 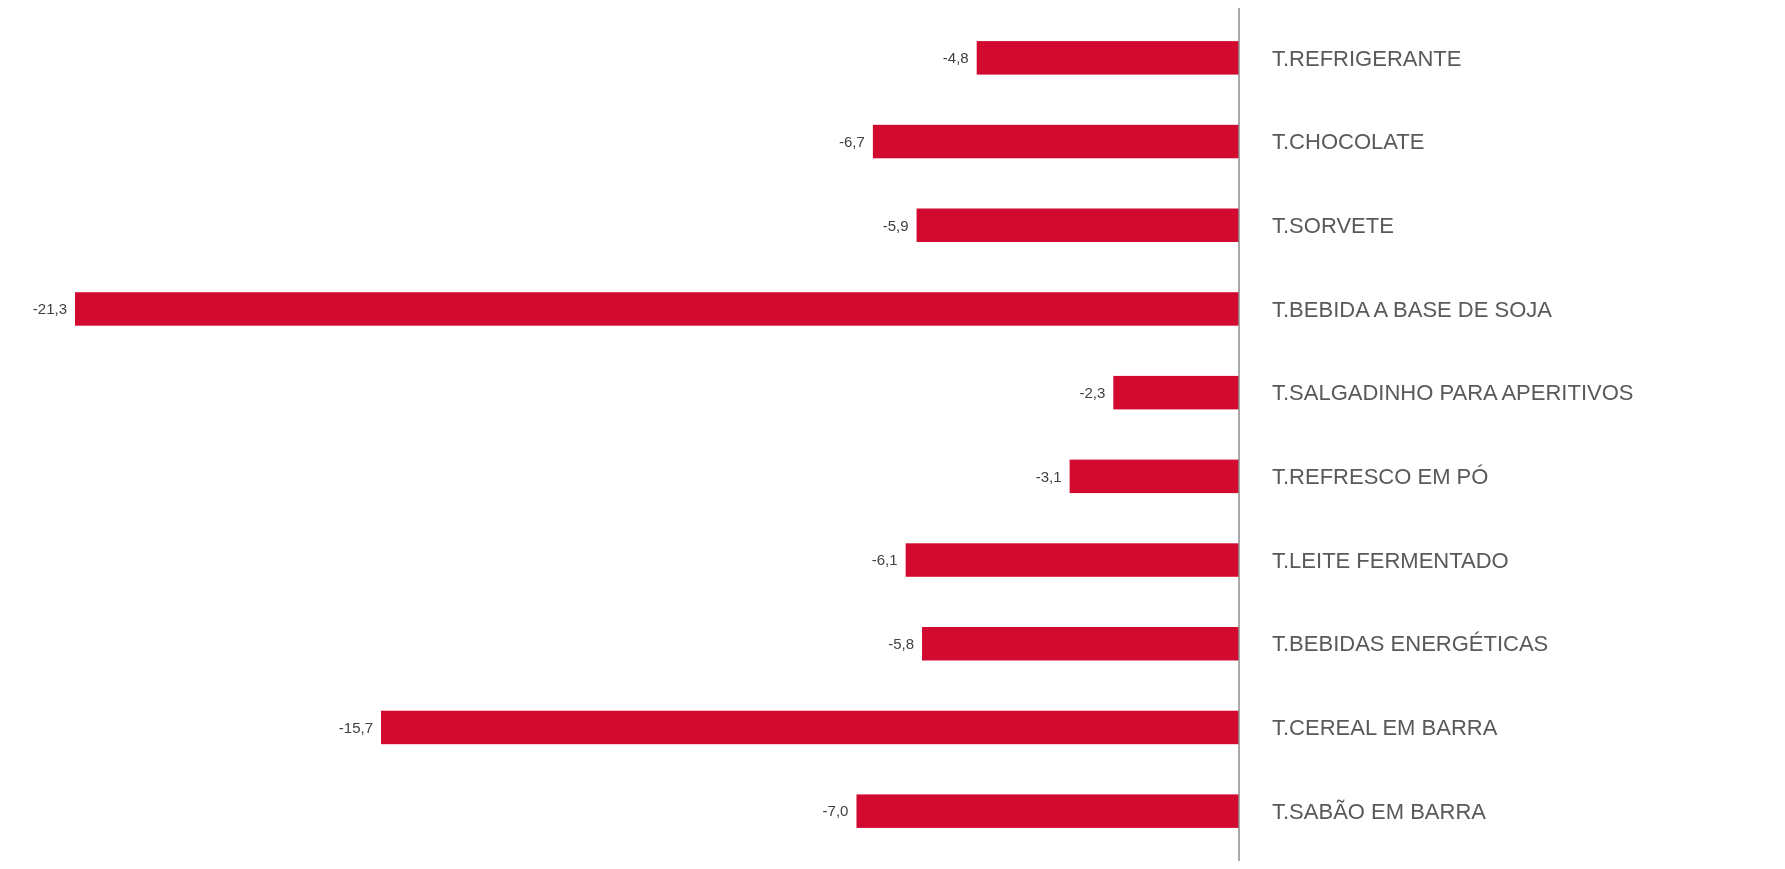 What do you see at coordinates (1453, 393) in the screenshot?
I see `y-tick-label: T.SALGADINHO PARA APERITIVOS` at bounding box center [1453, 393].